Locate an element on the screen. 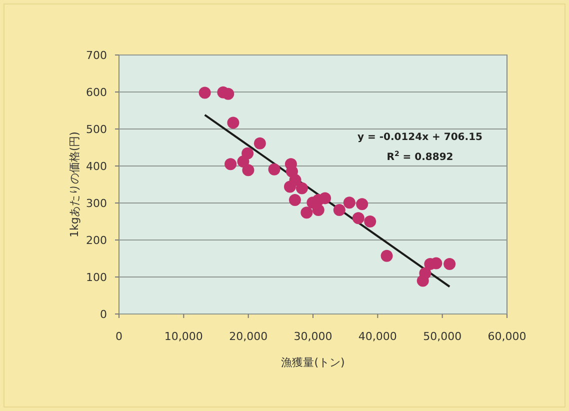 This screenshot has height=411, width=569. x-tick-label: 0 is located at coordinates (119, 336).